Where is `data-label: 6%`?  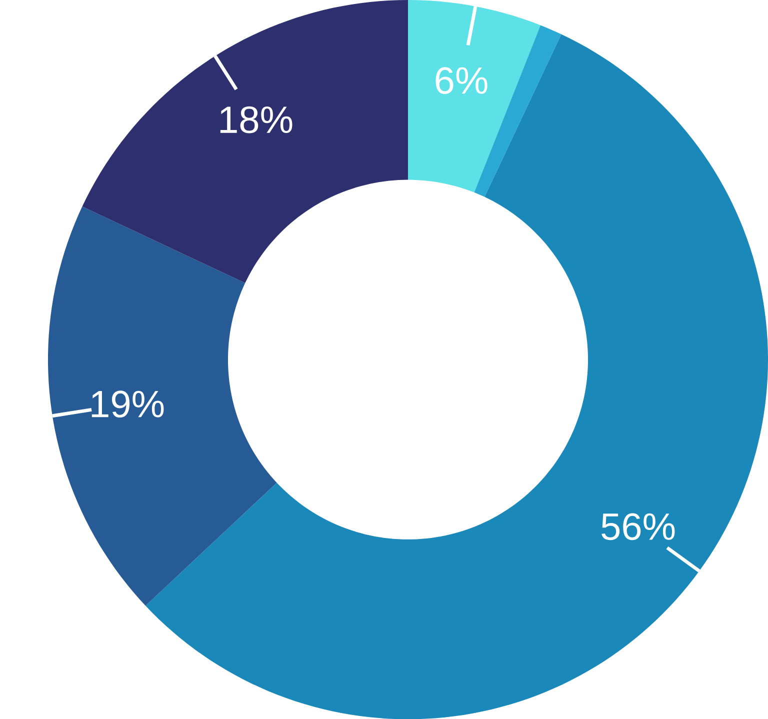 data-label: 6% is located at coordinates (462, 80).